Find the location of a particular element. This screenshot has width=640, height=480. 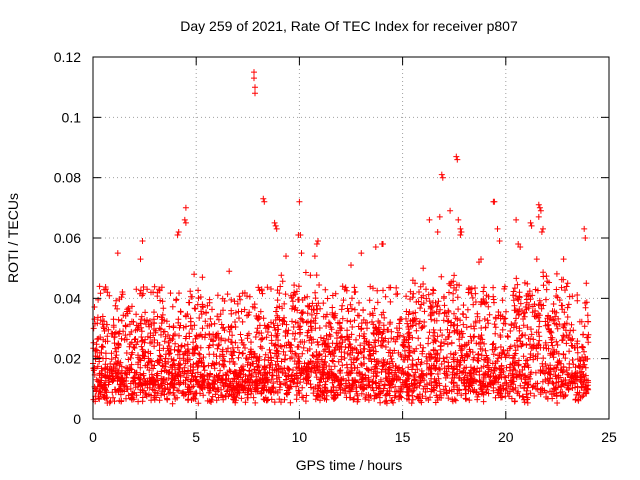

y-tick-label: 0.04 is located at coordinates (67, 298).